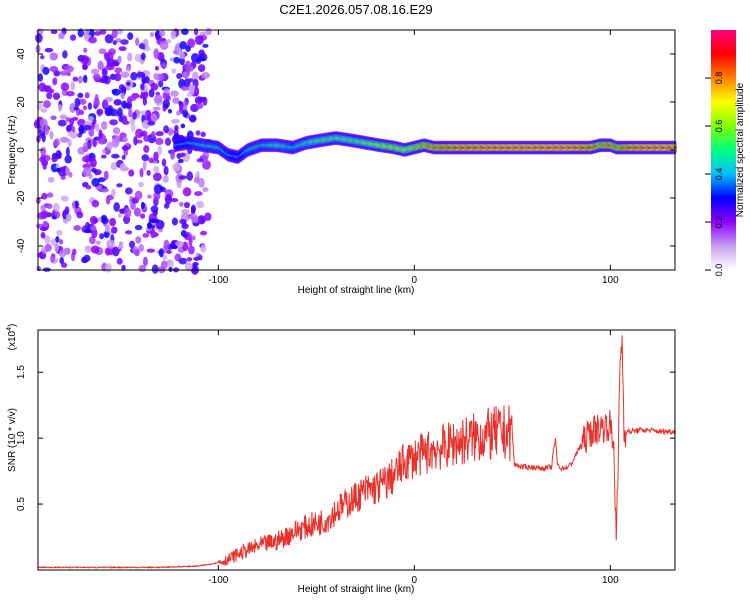 Image resolution: width=750 pixels, height=600 pixels. I want to click on spectrogram-x-axis-label: Height of straight line (km), so click(356, 290).